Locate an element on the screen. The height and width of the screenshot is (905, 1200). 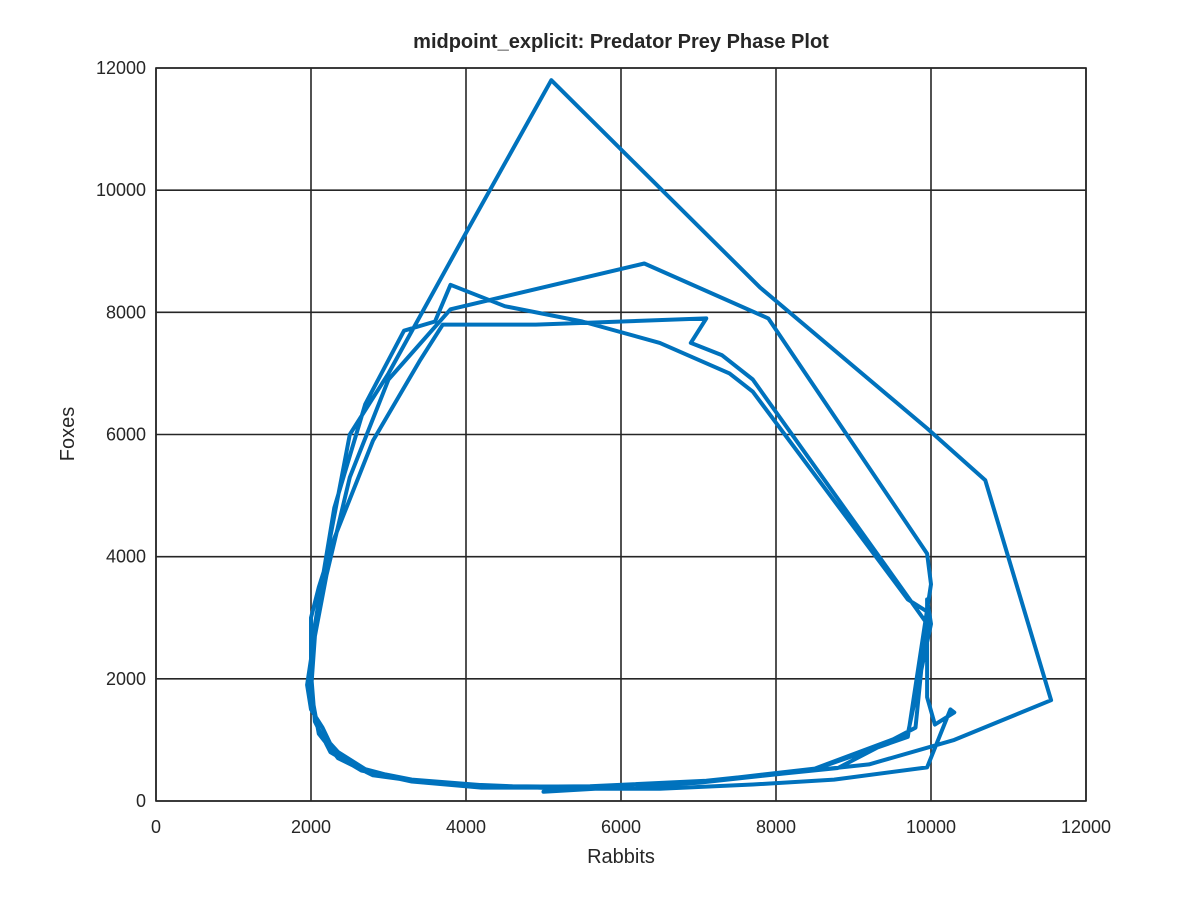
x-tick-label: 12000 is located at coordinates (1086, 827).